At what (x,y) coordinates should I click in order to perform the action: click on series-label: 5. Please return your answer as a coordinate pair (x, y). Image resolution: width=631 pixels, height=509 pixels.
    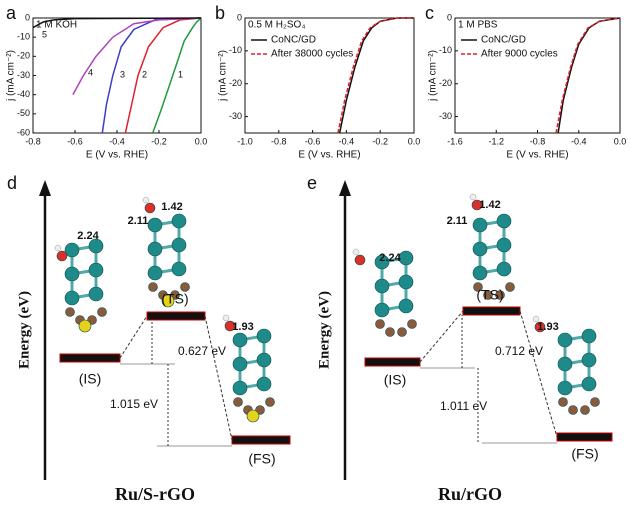
    Looking at the image, I should click on (44, 34).